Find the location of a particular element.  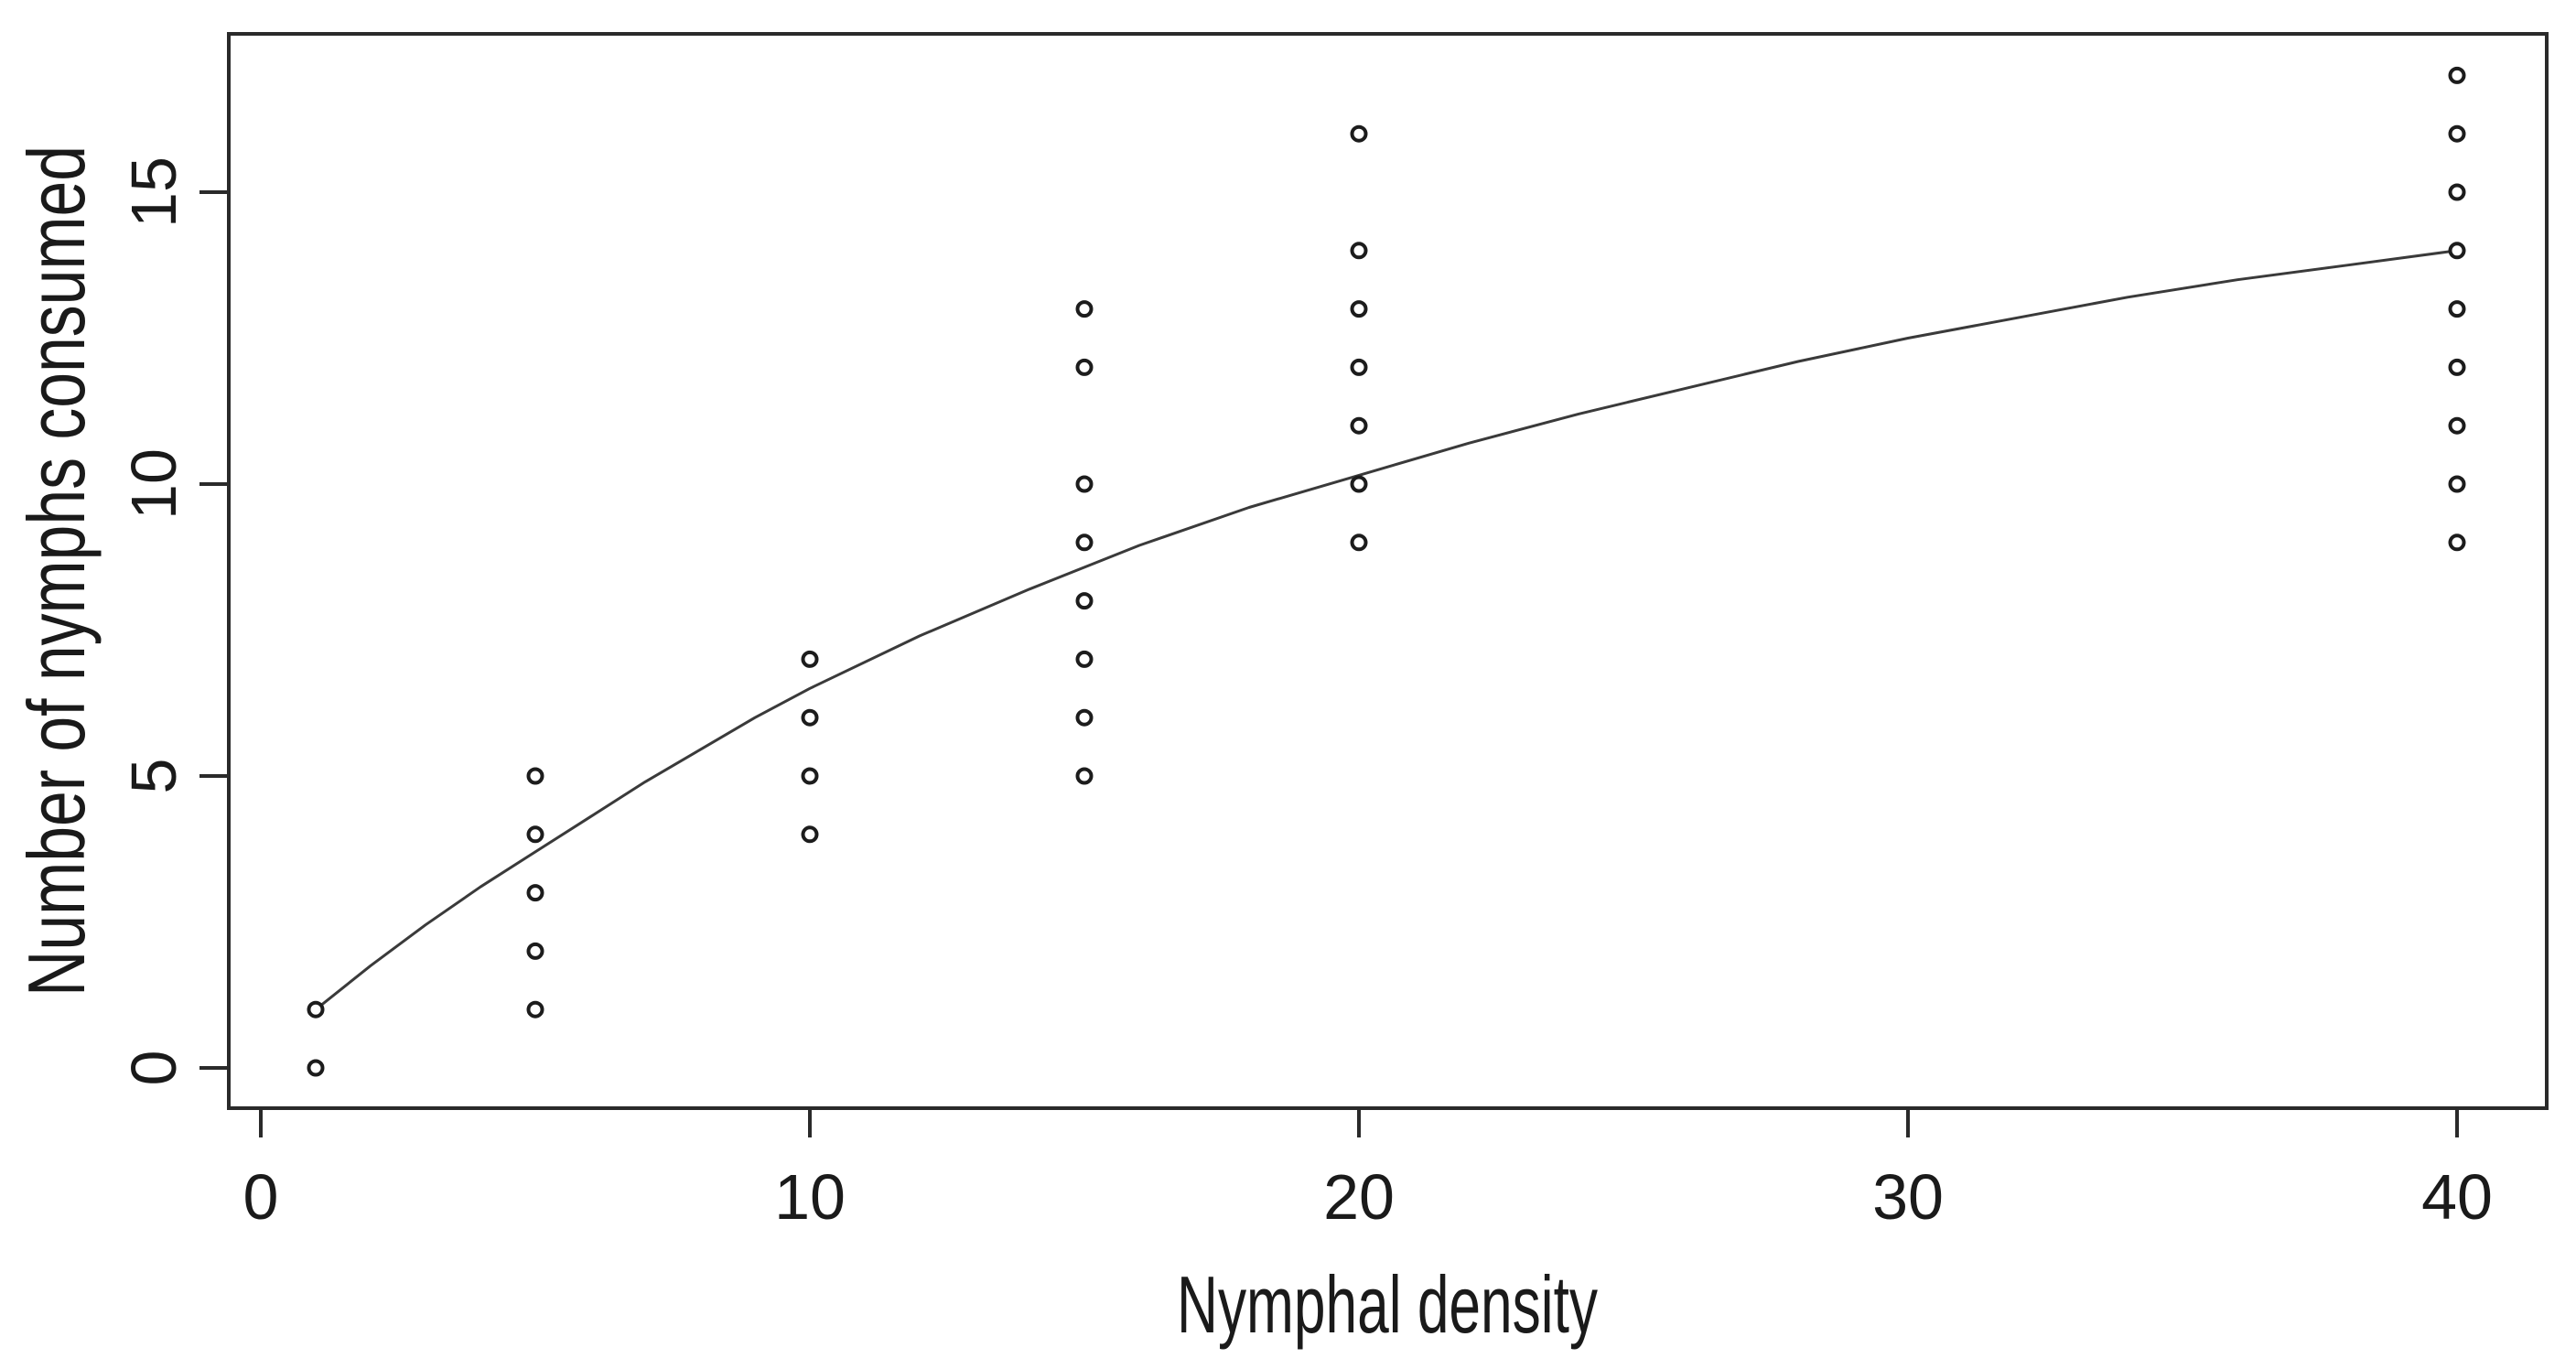

x-axis-tick-labels: 0 10 20 30 40 is located at coordinates (1368, 1197).